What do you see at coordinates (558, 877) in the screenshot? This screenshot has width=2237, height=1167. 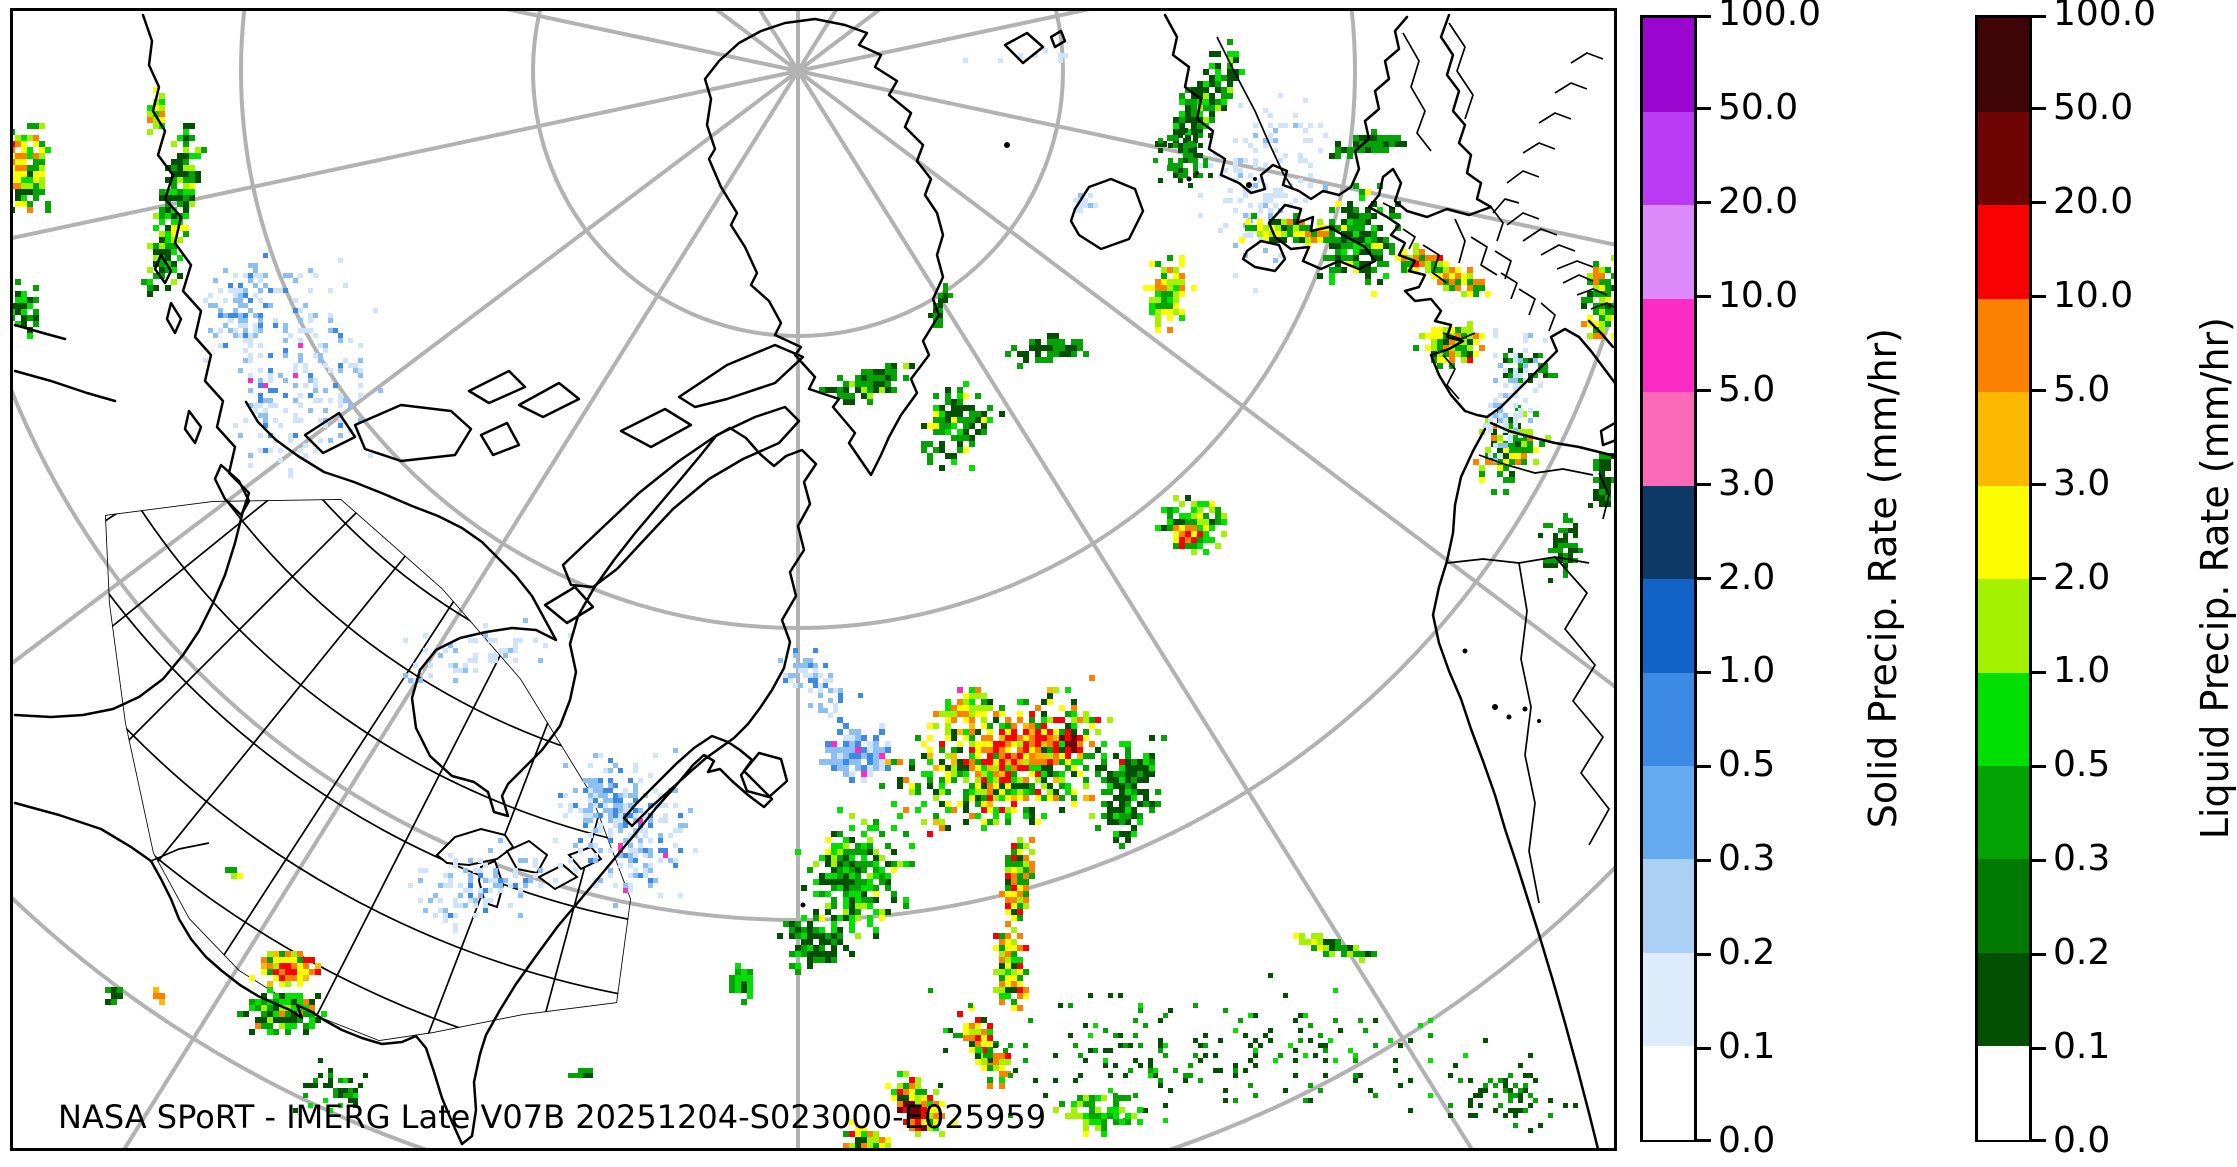 I see `lake-erie` at bounding box center [558, 877].